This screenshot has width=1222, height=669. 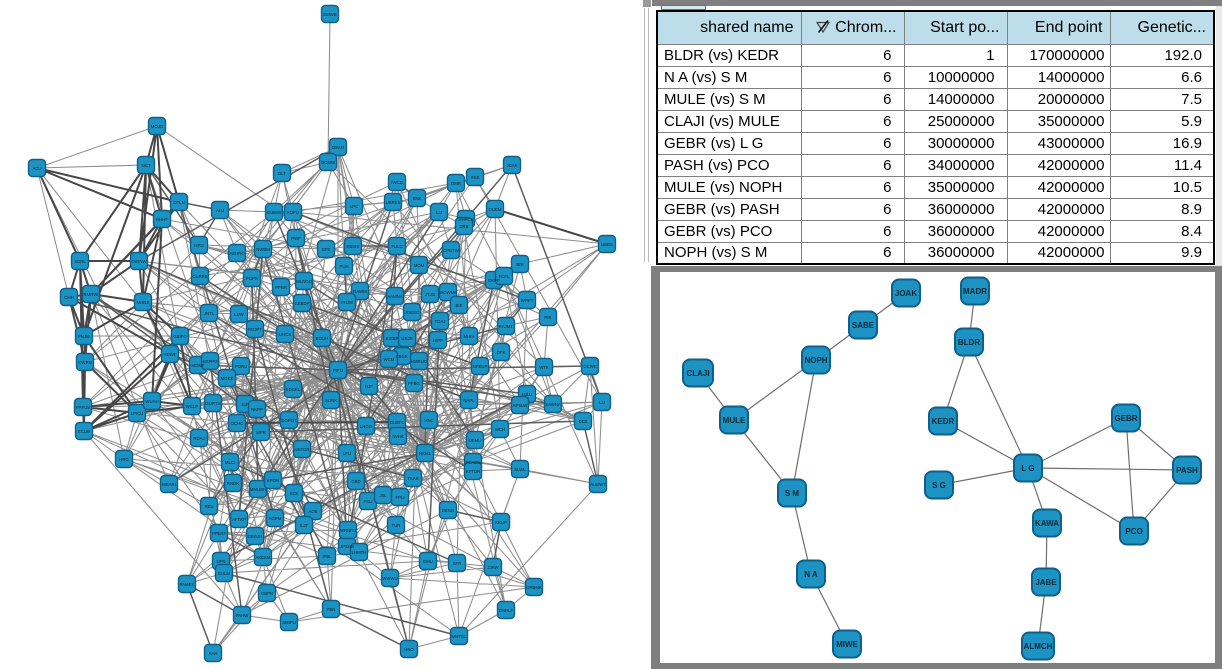 I want to click on svg-text: GFE, so click(x=326, y=249).